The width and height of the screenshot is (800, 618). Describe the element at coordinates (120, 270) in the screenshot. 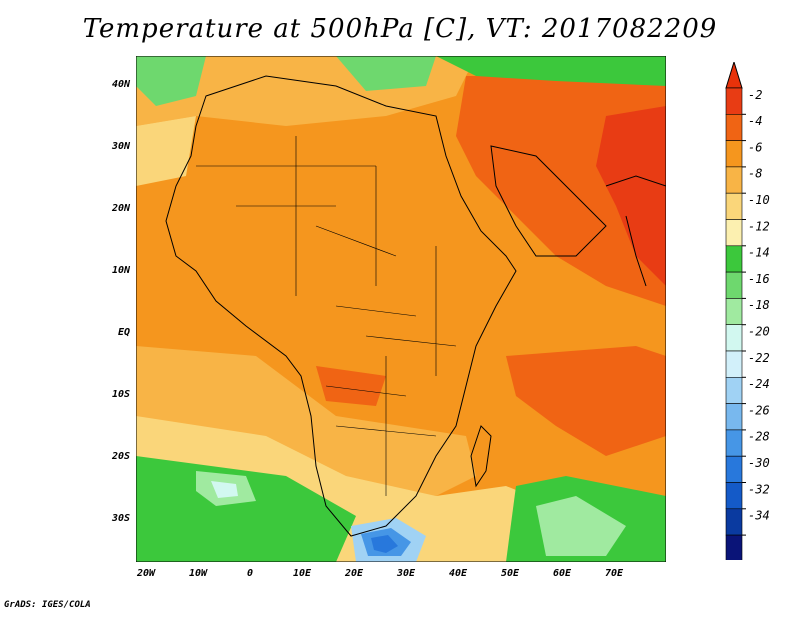

I see `lat-label: 10N` at that location.